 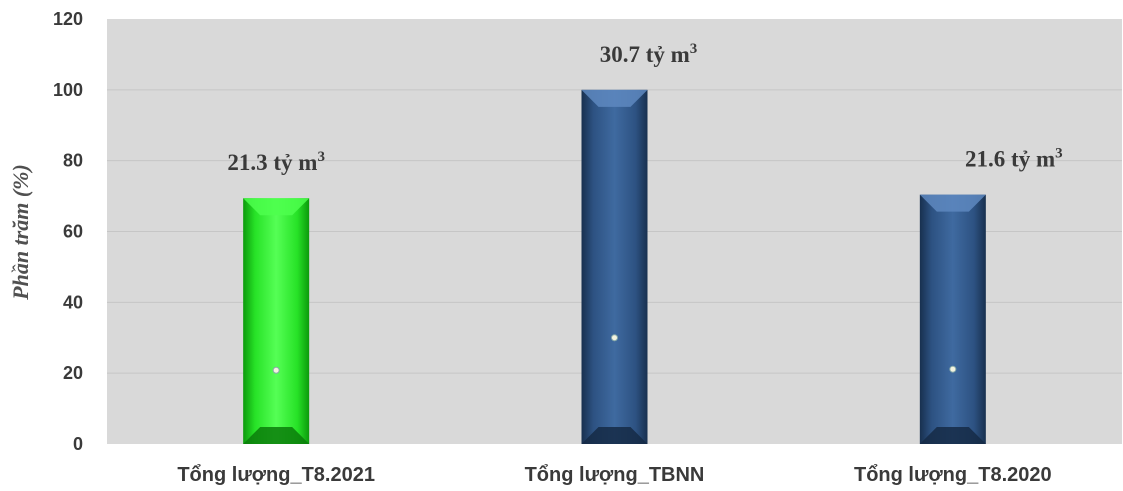 I want to click on y-tick-label: 40, so click(x=73, y=302).